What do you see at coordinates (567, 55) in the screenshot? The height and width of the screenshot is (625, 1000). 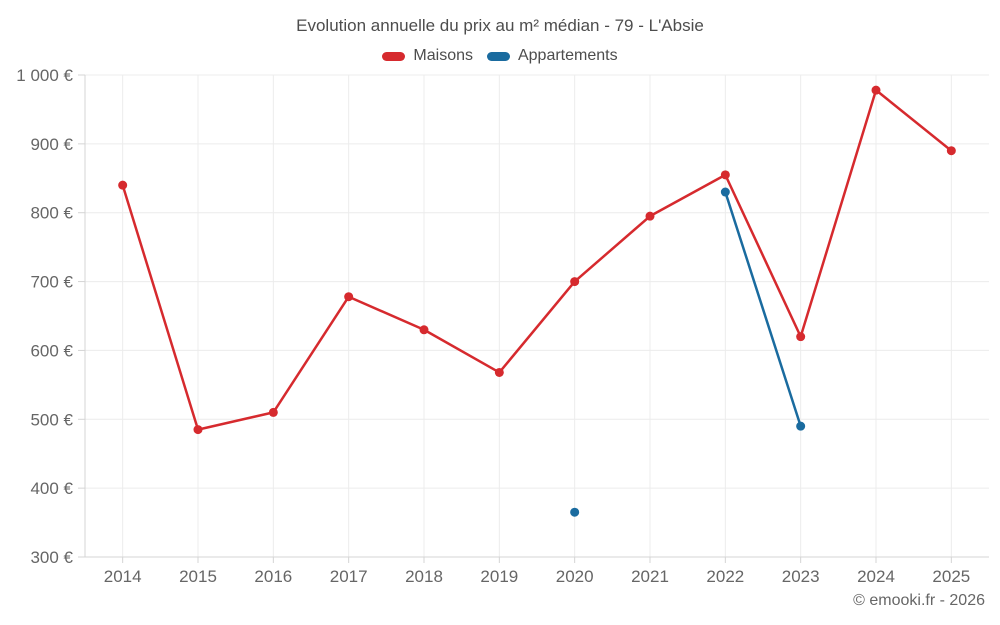 I see `legend-label: Appartements` at bounding box center [567, 55].